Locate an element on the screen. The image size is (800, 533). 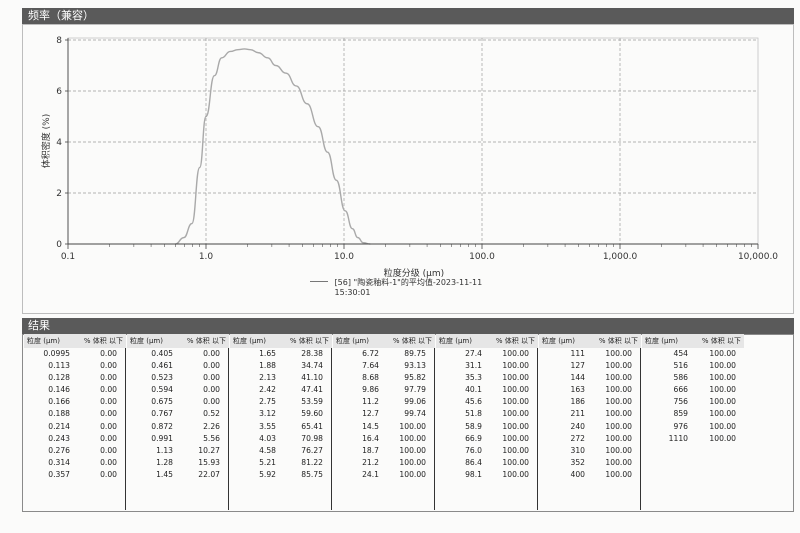
y-tick-label: 0 is located at coordinates (59, 245).